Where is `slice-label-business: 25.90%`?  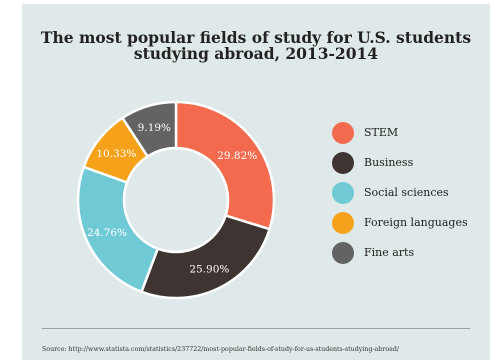 slice-label-business: 25.90% is located at coordinates (209, 269).